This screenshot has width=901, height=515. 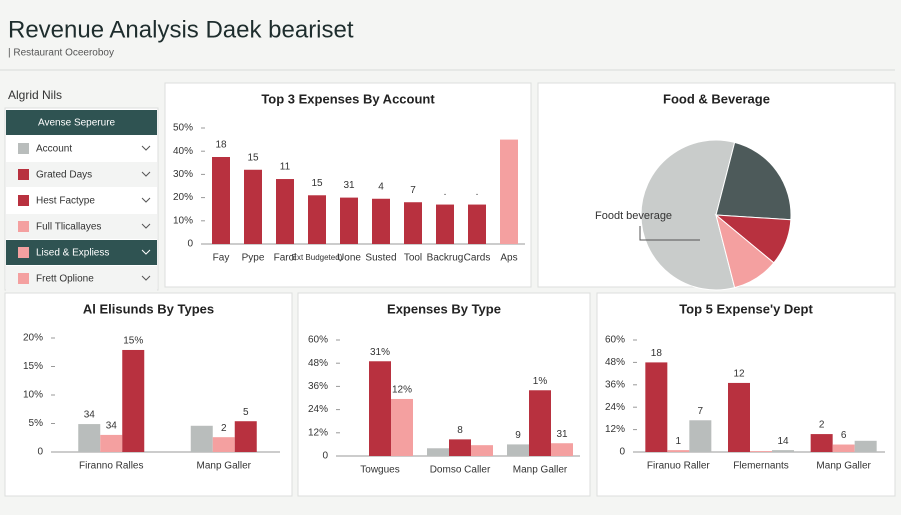 I want to click on y-tick-label: 50%, so click(x=183, y=128).